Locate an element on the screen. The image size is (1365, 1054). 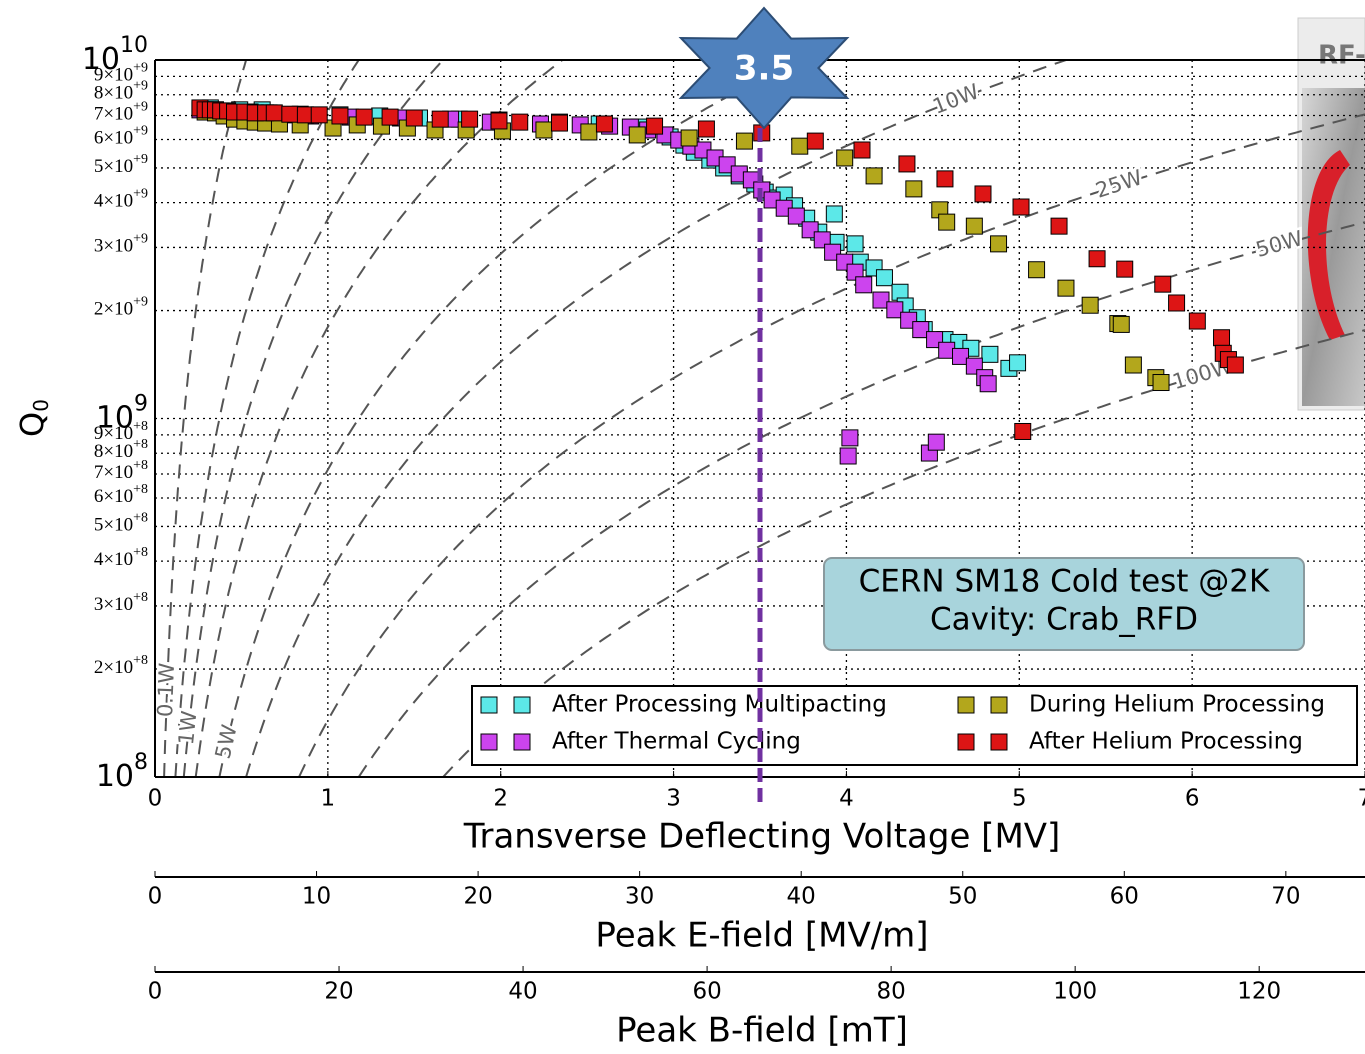
y-tick-base: 3×10 is located at coordinates (113, 246).